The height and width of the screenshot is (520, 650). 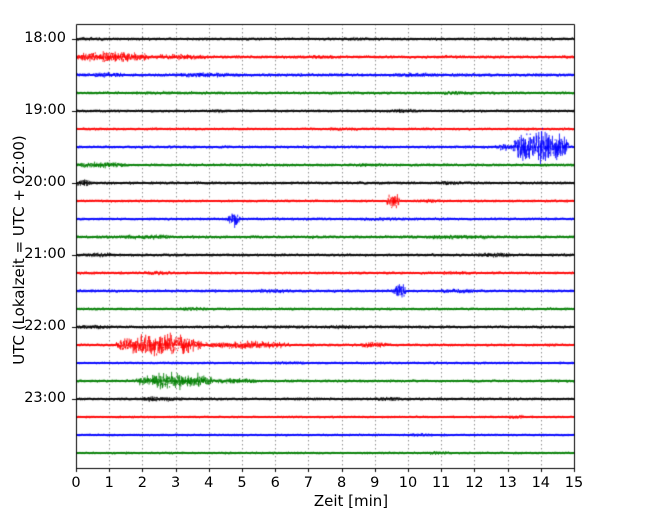 What do you see at coordinates (209, 483) in the screenshot?
I see `x-tick-label: 4` at bounding box center [209, 483].